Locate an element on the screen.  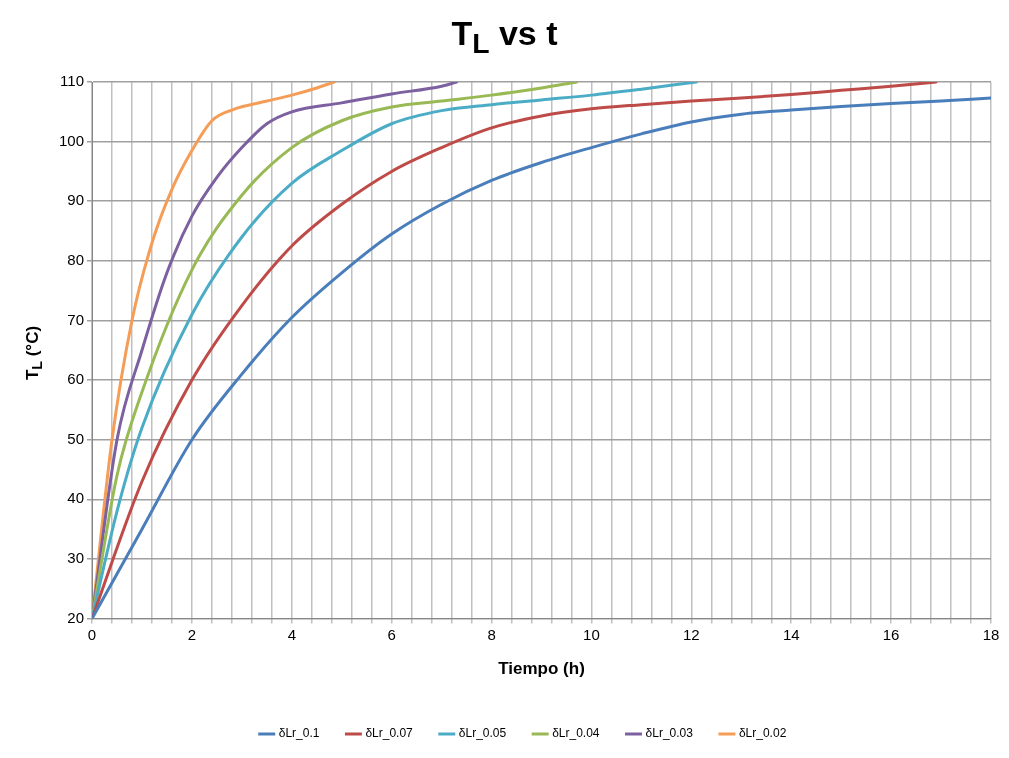
y-tick-label: 100 is located at coordinates (72, 140).